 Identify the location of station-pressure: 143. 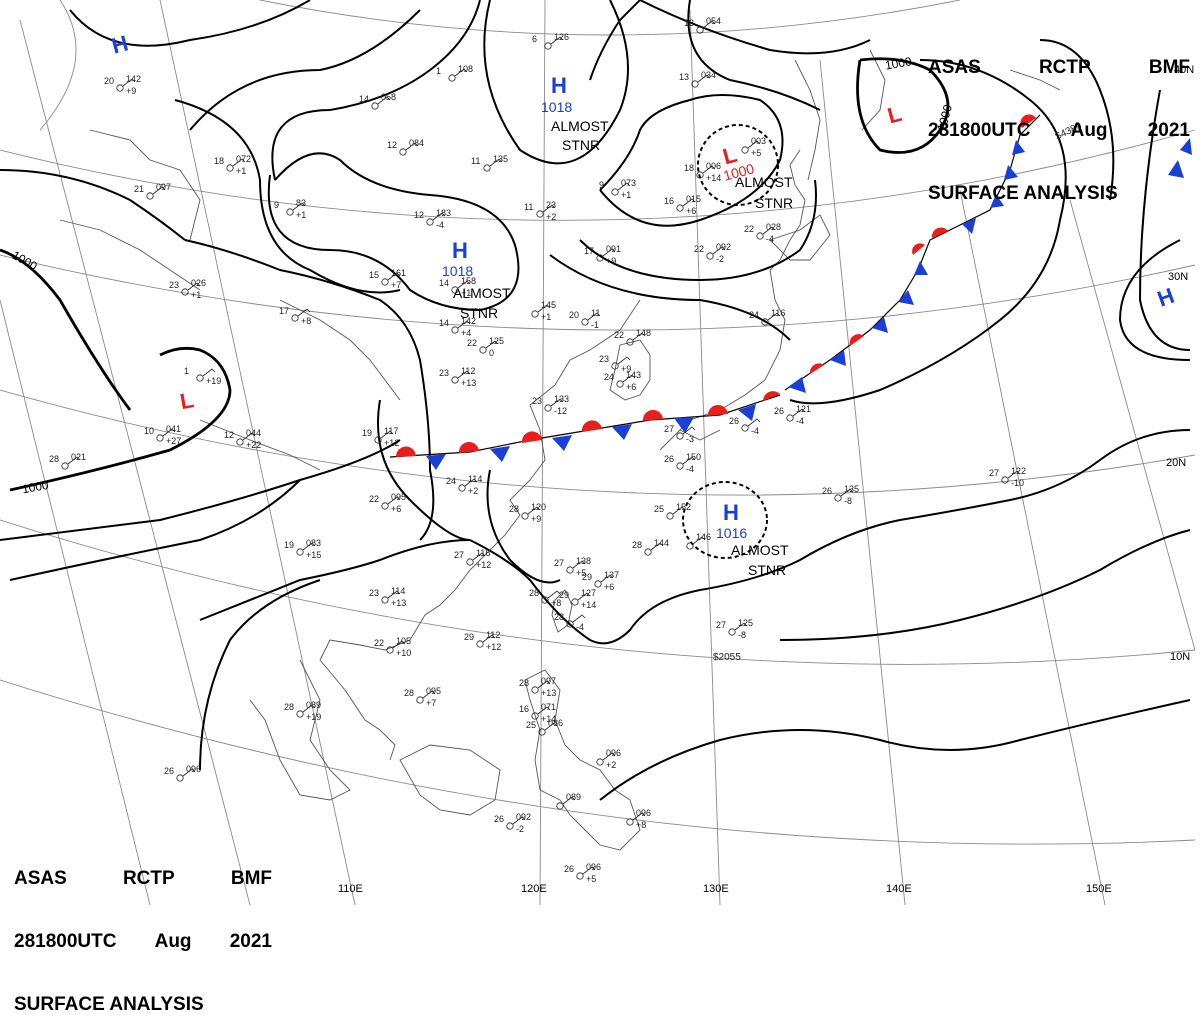
(633, 375).